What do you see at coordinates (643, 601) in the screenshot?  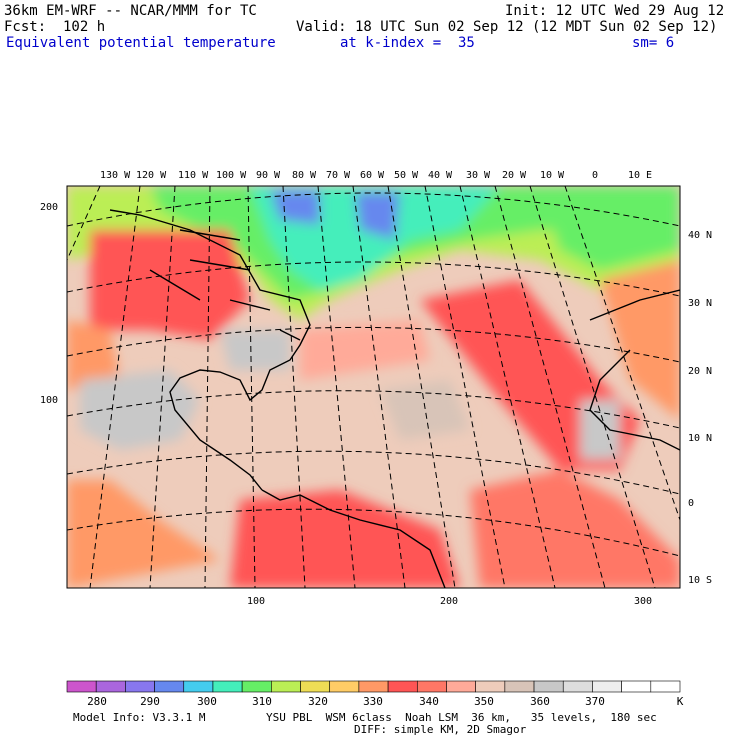 I see `bottom-grid-tick: 300` at bounding box center [643, 601].